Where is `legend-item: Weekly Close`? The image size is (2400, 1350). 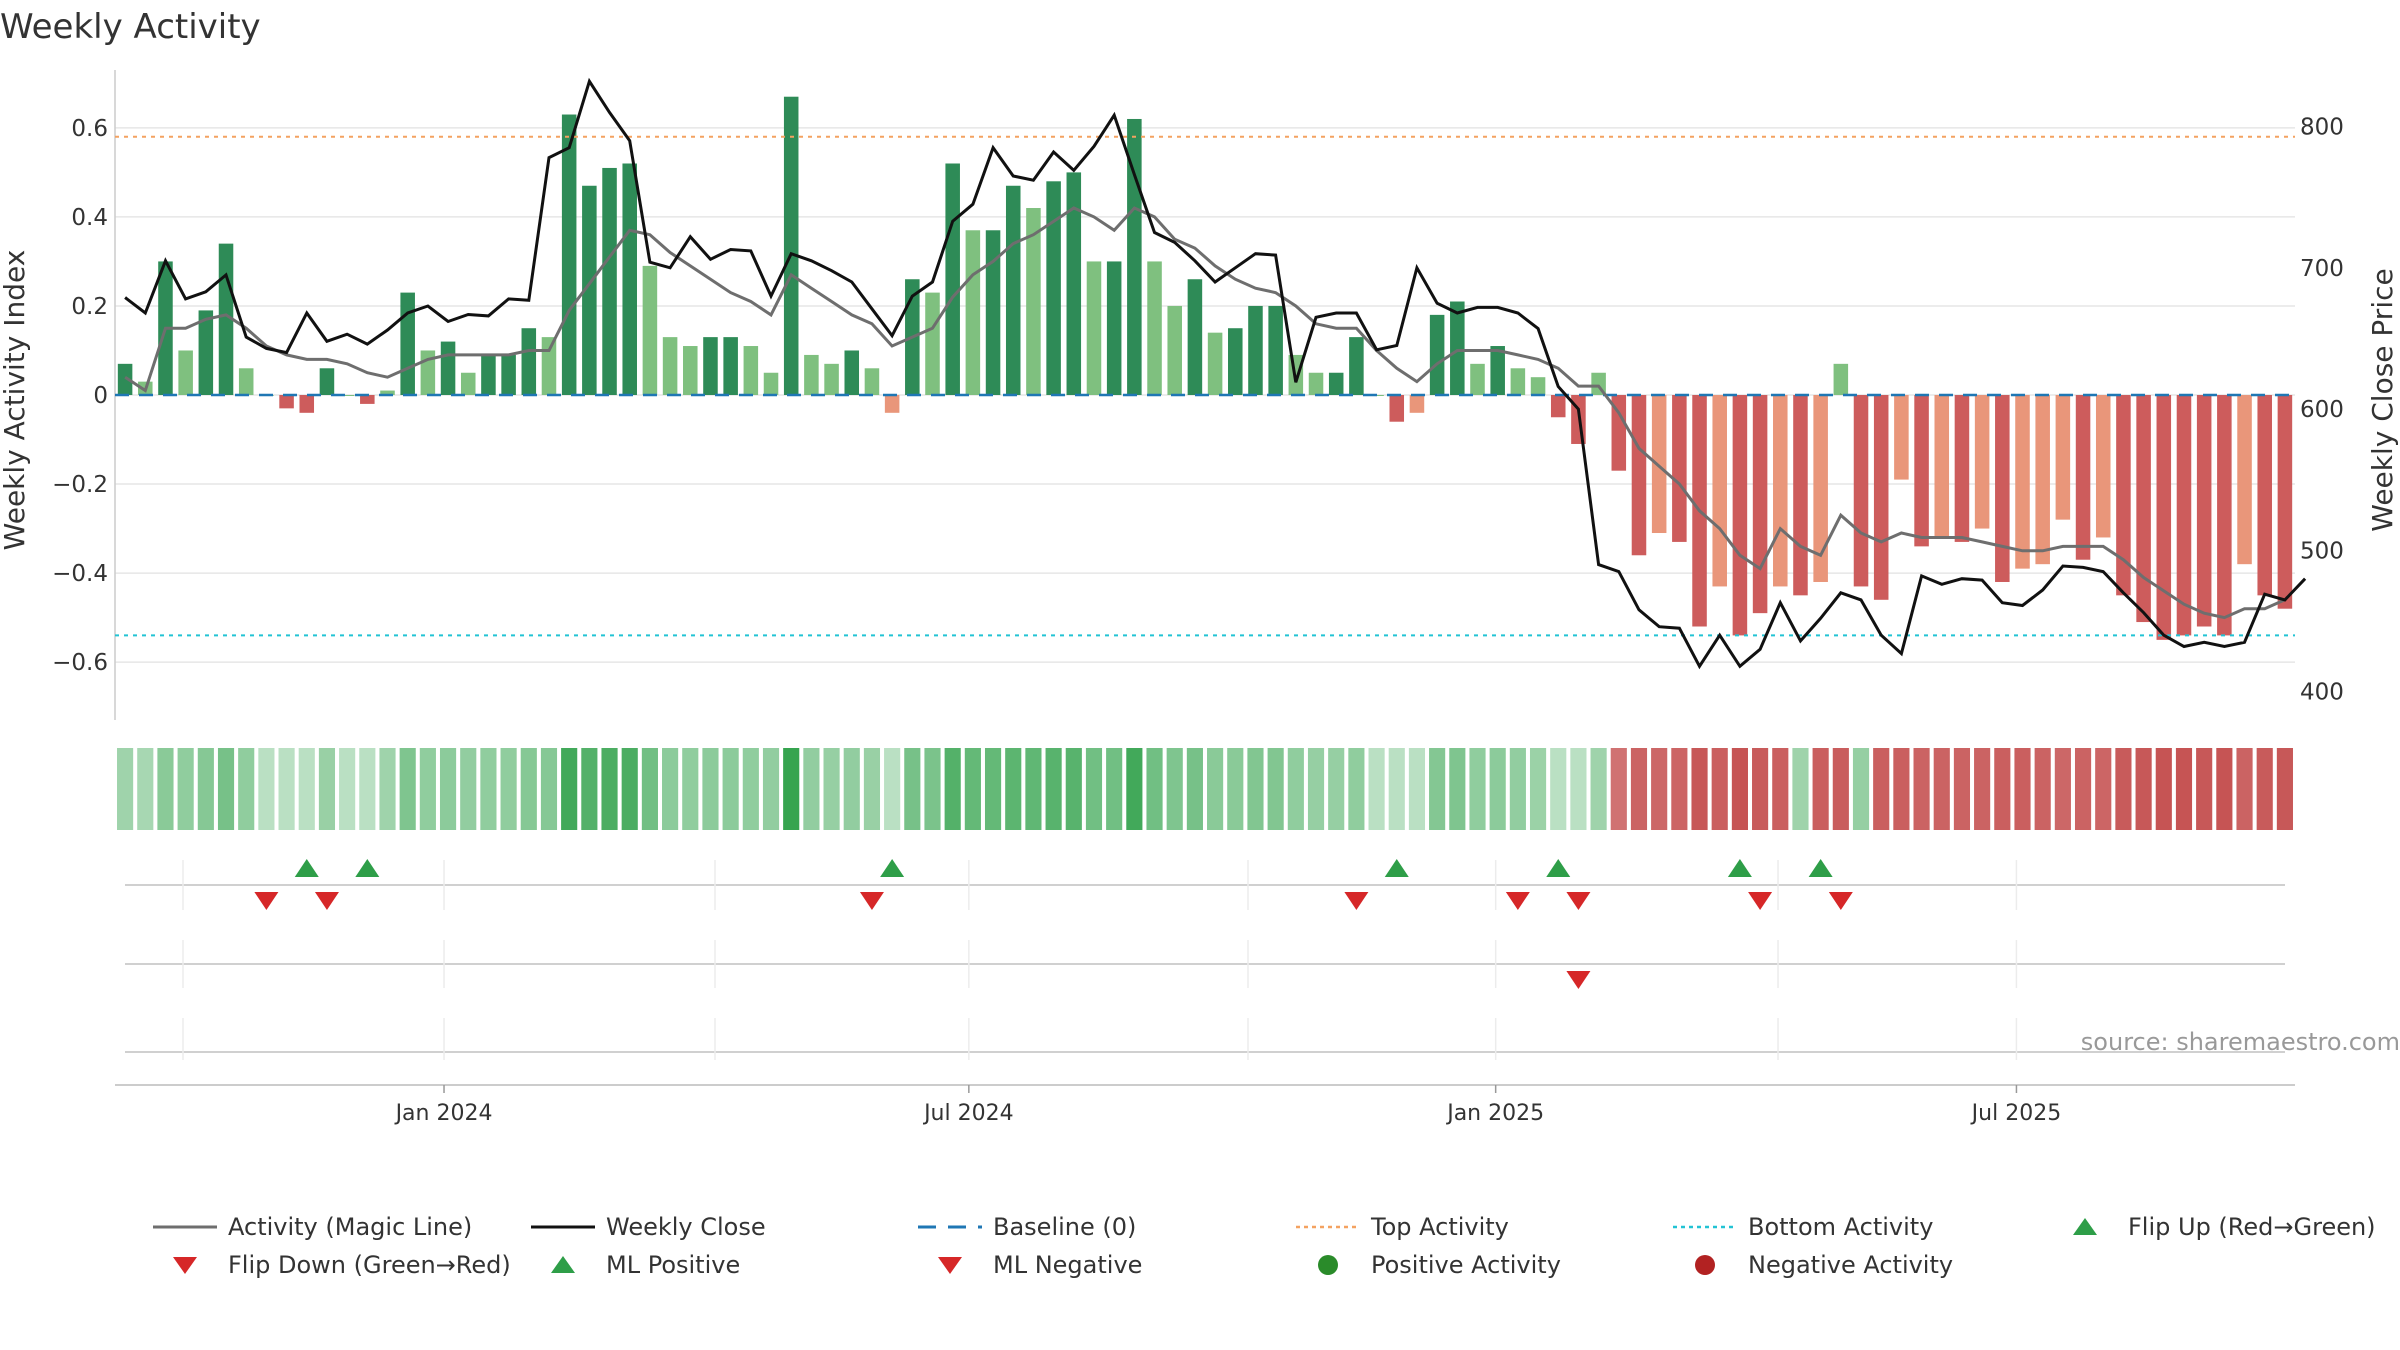 legend-item: Weekly Close is located at coordinates (647, 1227).